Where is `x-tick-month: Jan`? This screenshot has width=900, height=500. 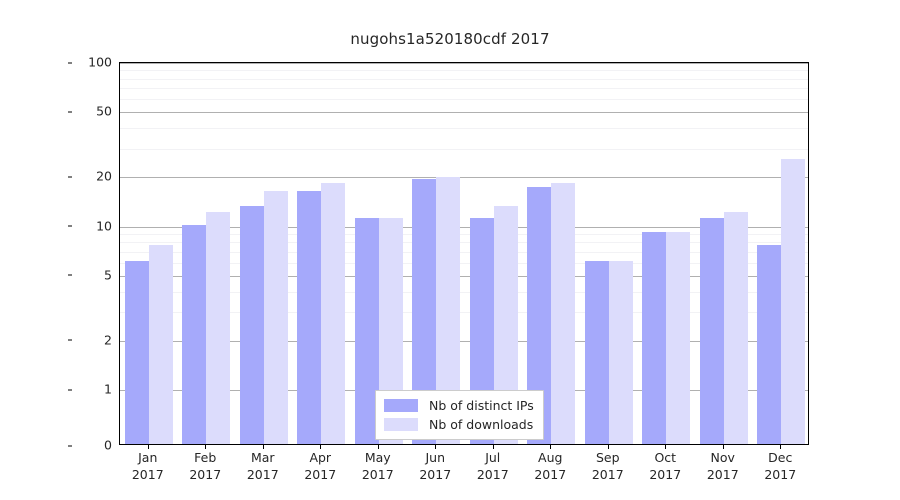 x-tick-month: Jan is located at coordinates (148, 457).